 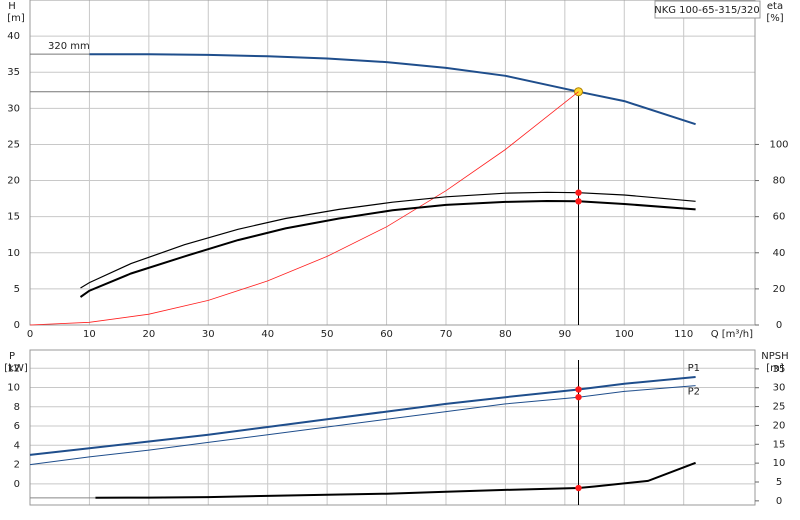 What do you see at coordinates (779, 217) in the screenshot?
I see `y2-tick-label: 60` at bounding box center [779, 217].